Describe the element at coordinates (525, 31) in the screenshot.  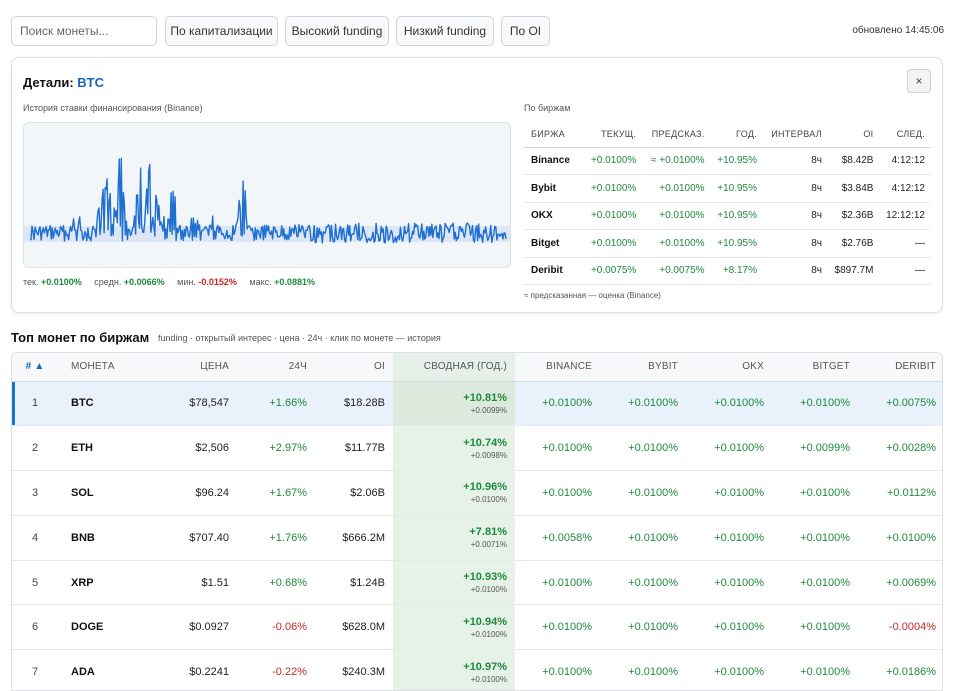
I see `sort-by-oi-button: По OI` at that location.